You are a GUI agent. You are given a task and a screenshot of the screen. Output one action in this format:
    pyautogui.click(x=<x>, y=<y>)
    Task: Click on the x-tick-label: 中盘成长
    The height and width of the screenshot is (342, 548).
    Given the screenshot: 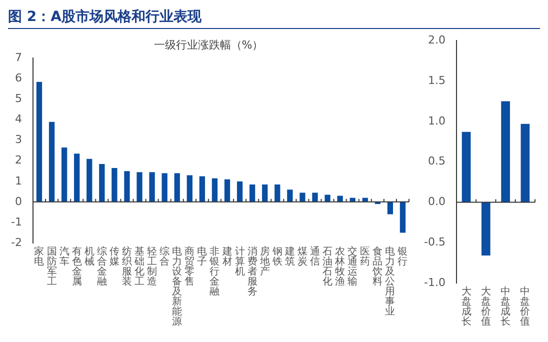 What is the action you would take?
    pyautogui.click(x=505, y=307)
    